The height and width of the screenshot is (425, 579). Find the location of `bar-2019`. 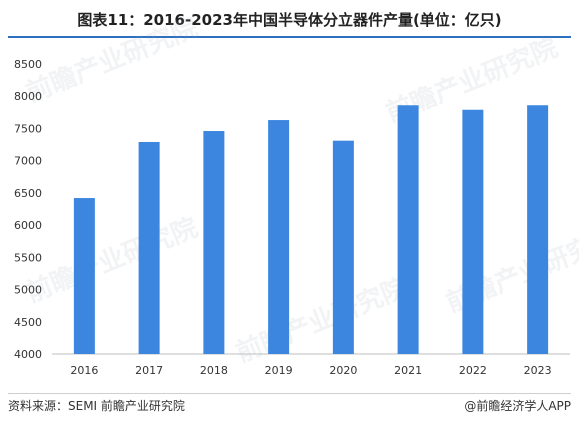

bar-2019 is located at coordinates (279, 237).